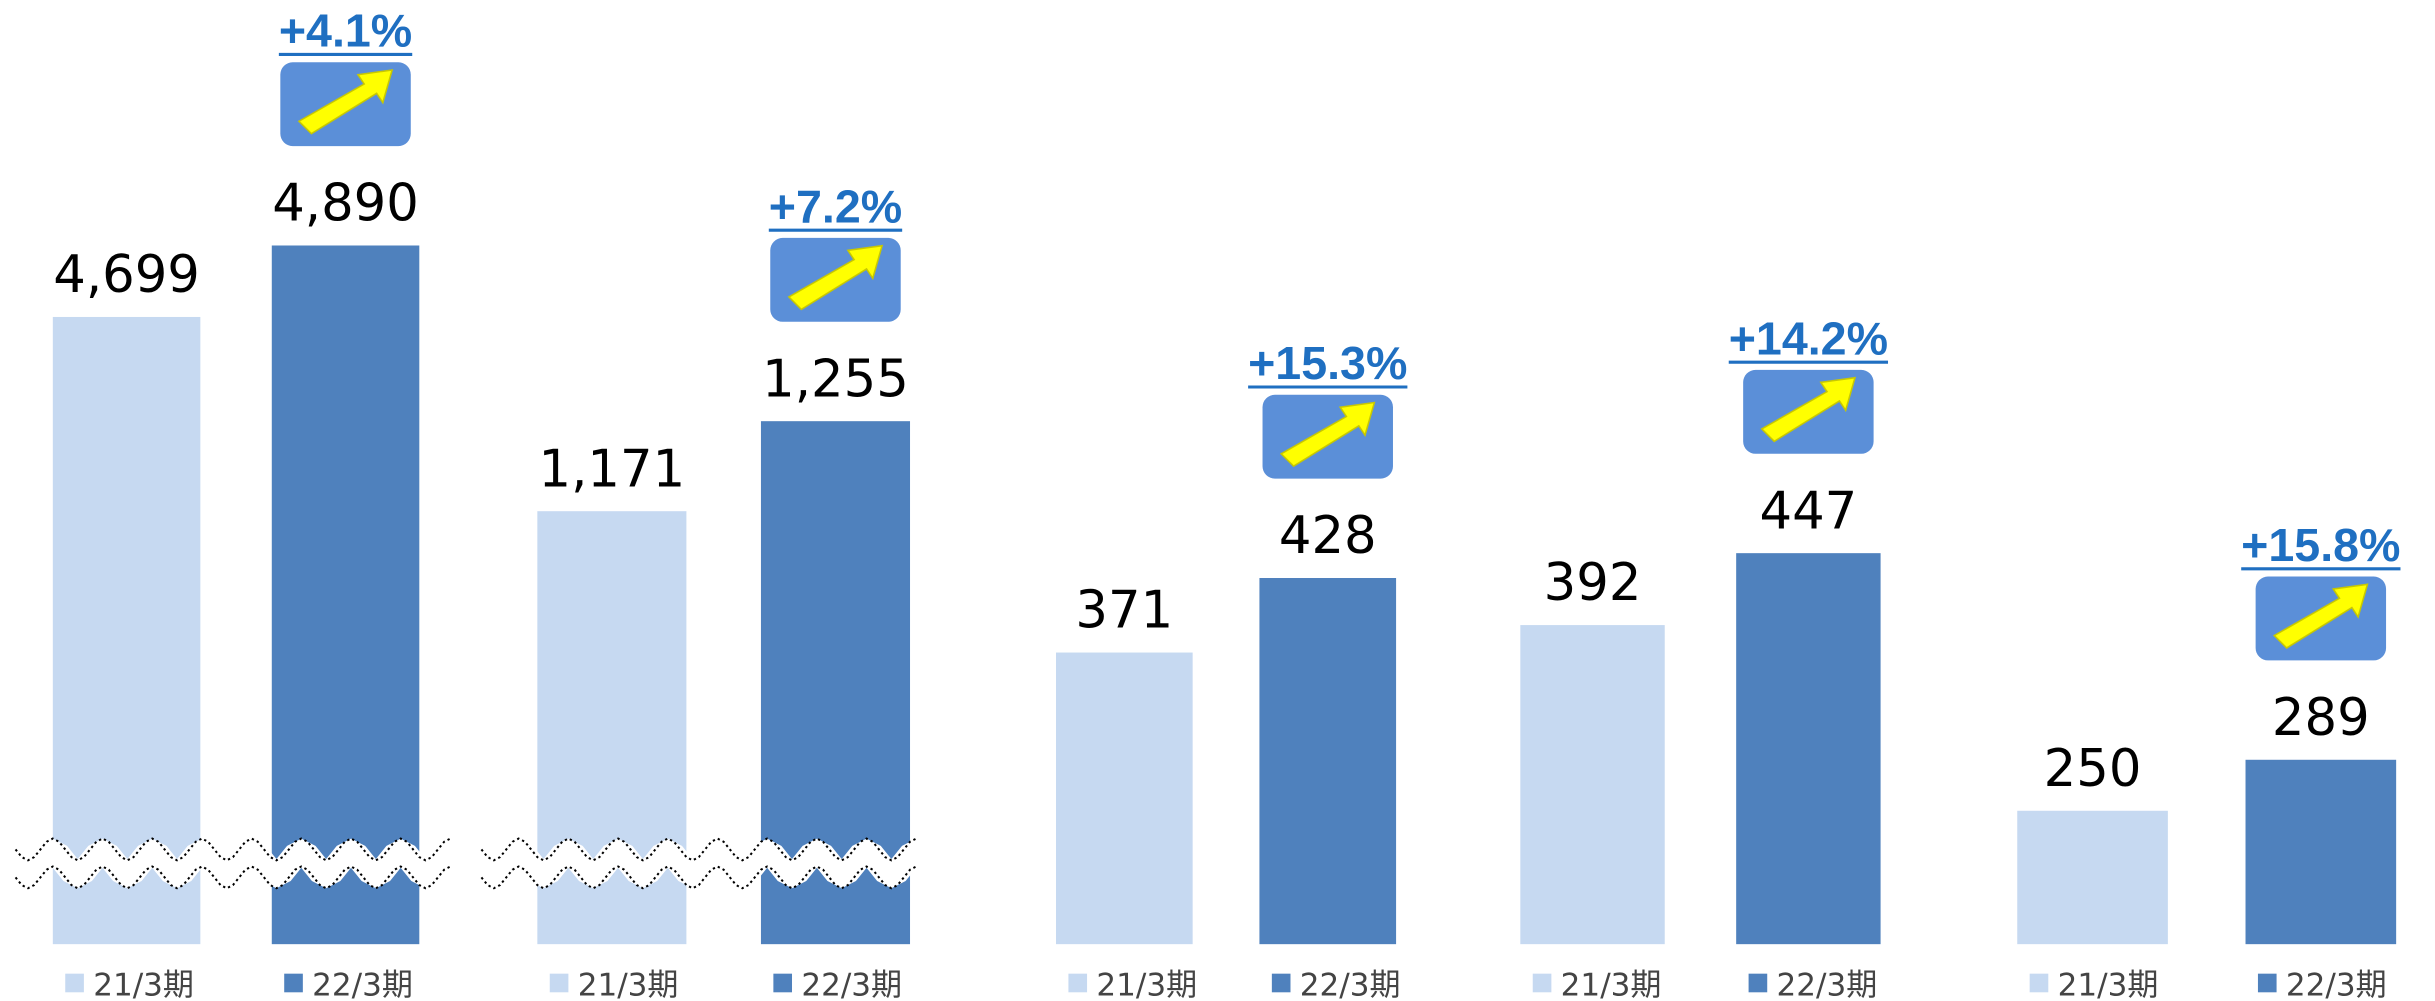 This screenshot has height=1001, width=2435. Describe the element at coordinates (1327, 363) in the screenshot. I see `growth-rate: +15.3%` at that location.